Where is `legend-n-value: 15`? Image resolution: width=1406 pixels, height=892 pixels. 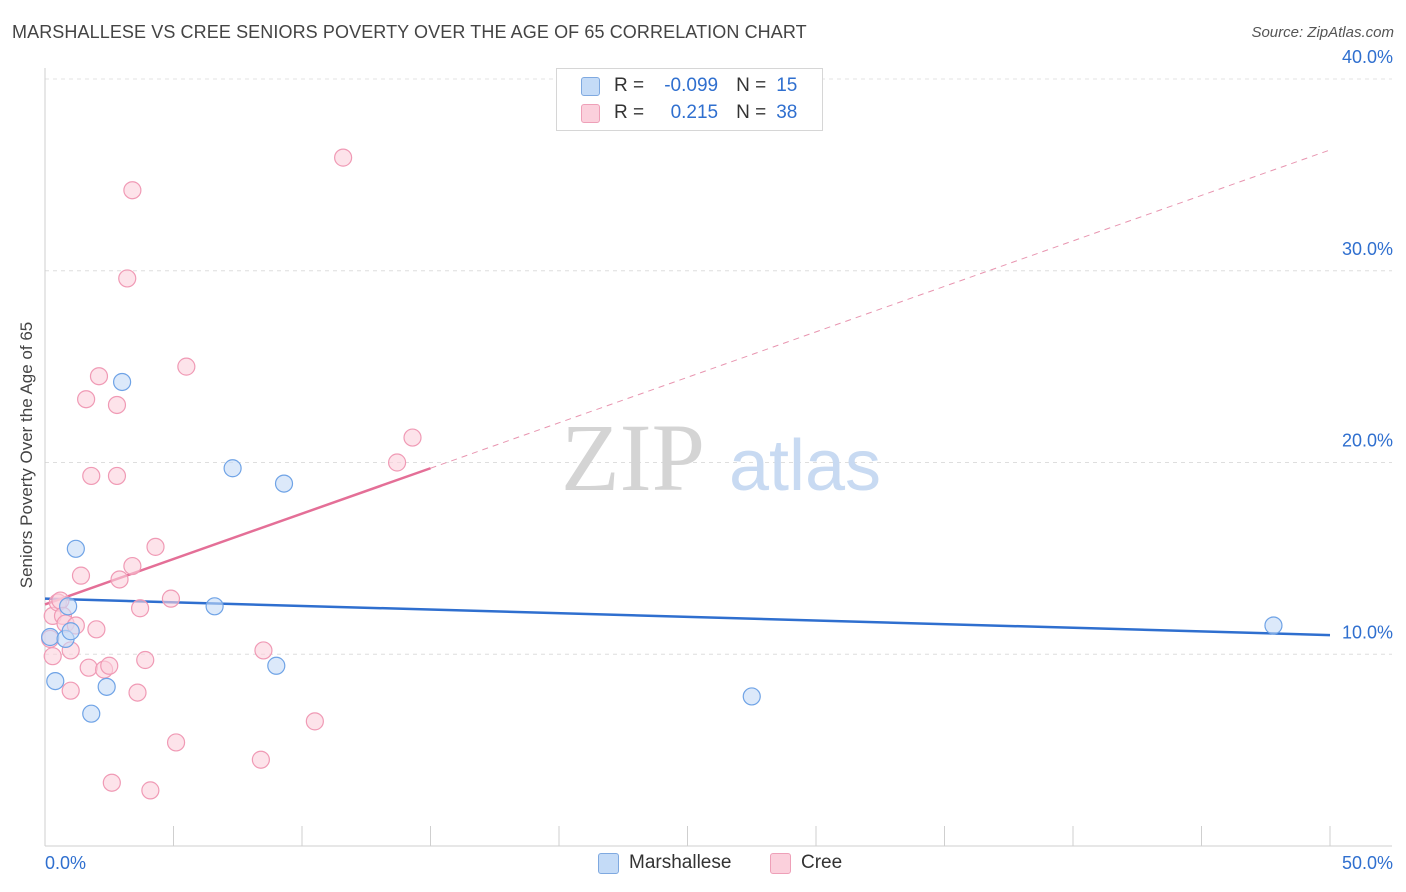 legend-n-value: 15 is located at coordinates (787, 85).